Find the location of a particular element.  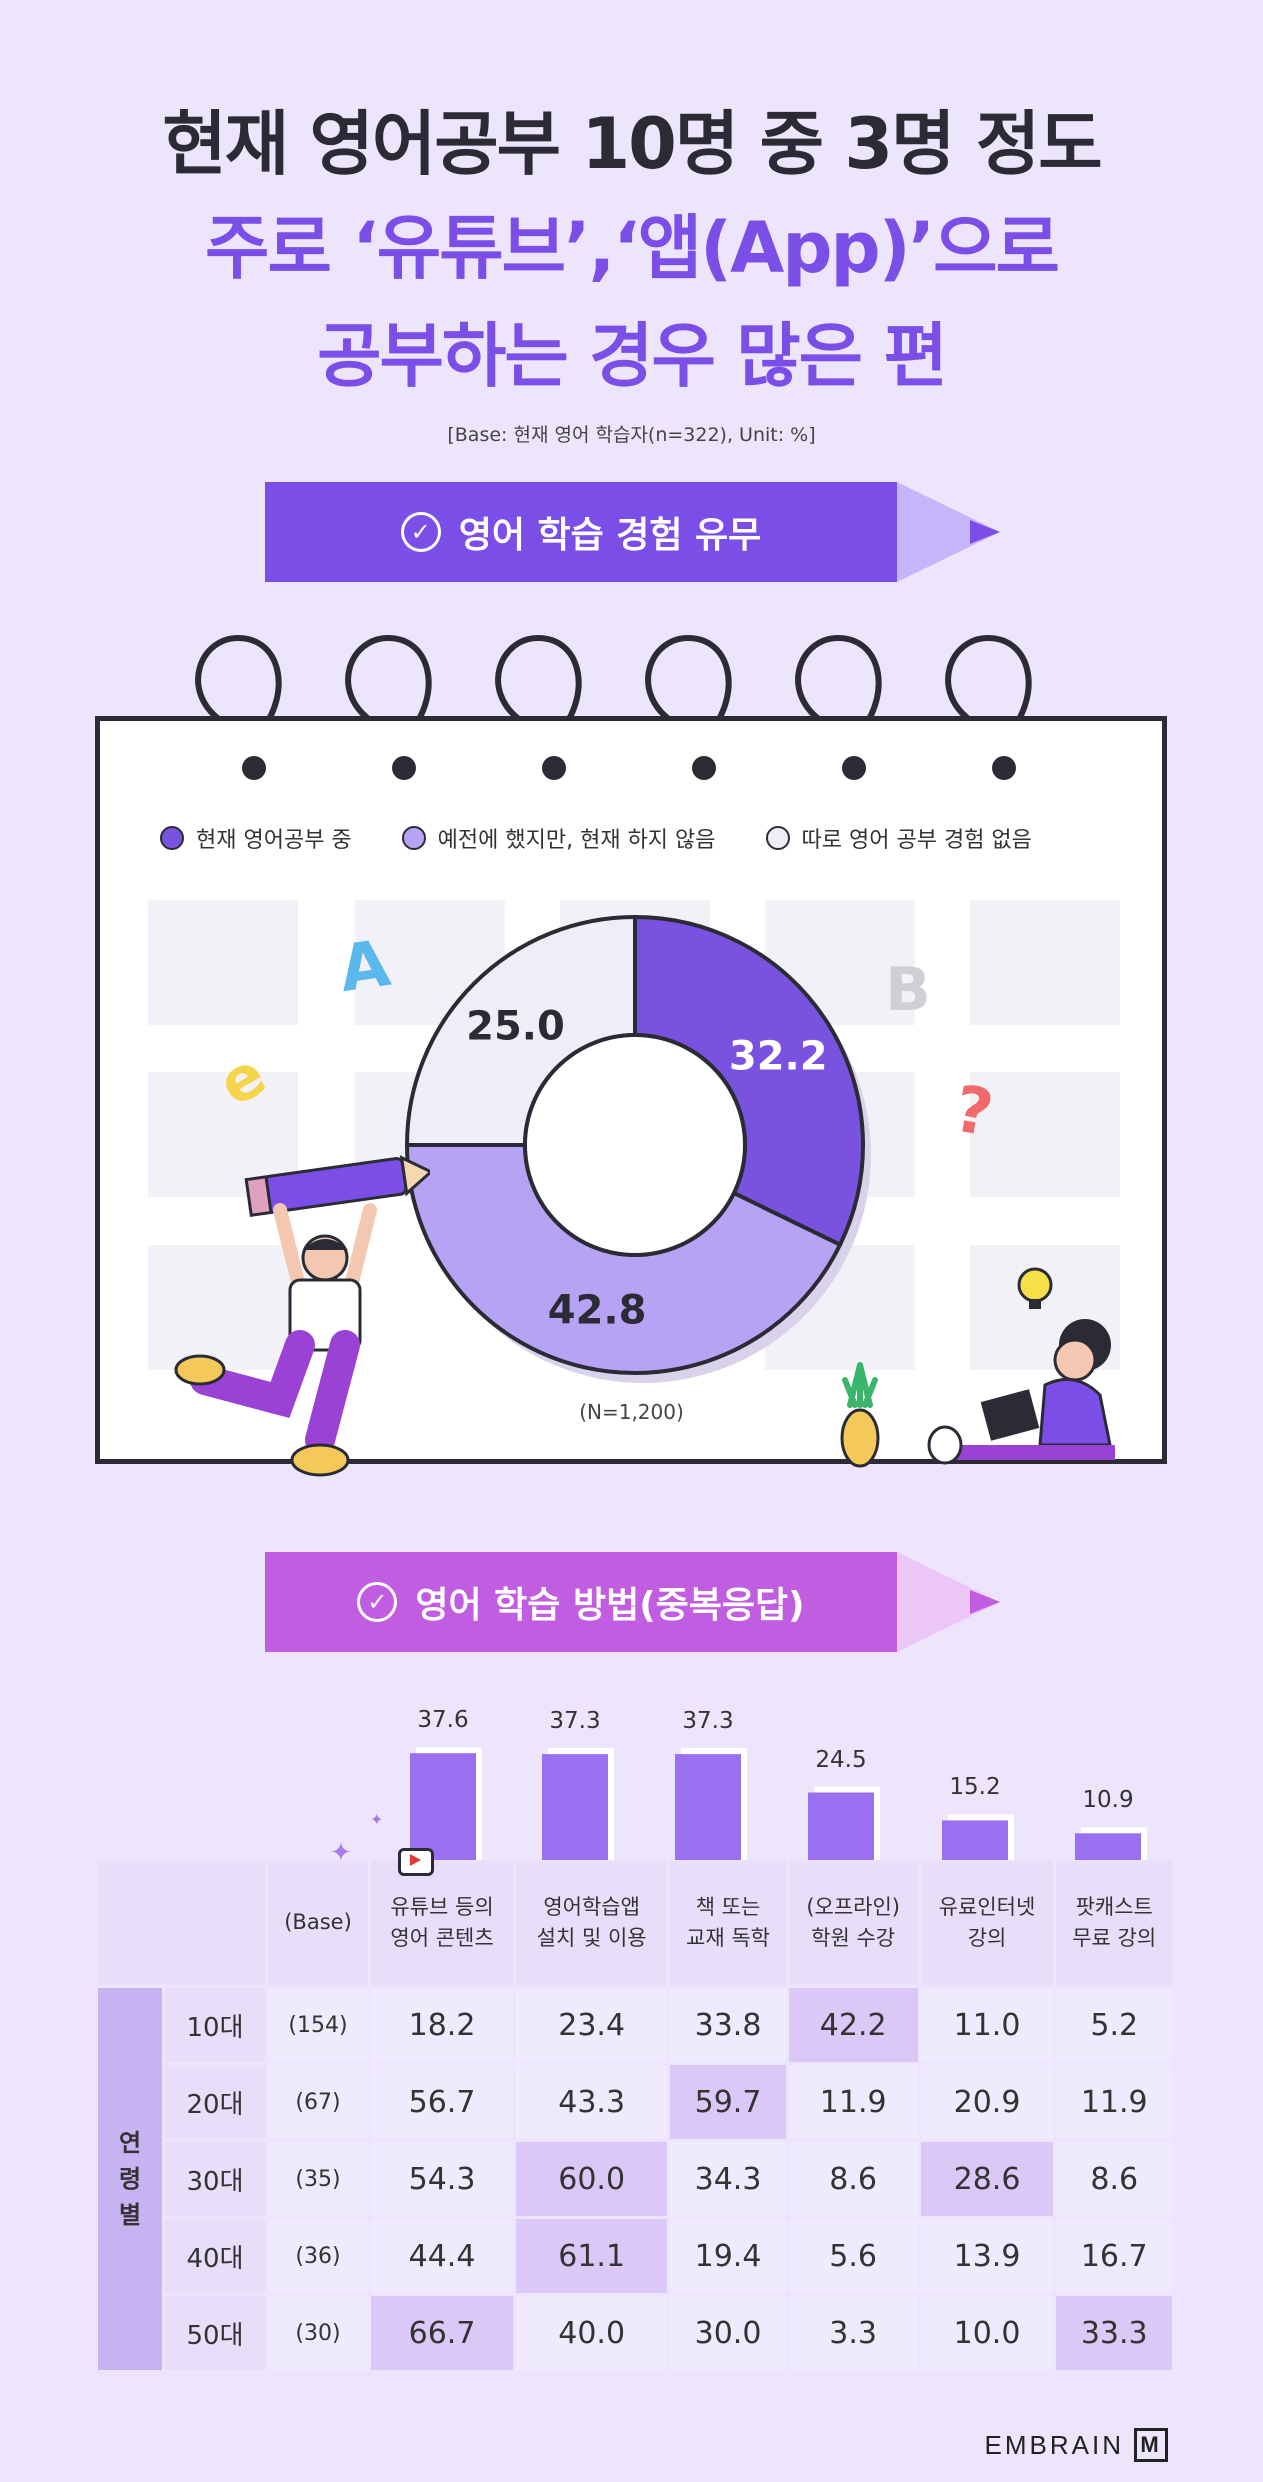

age-label: 40대 is located at coordinates (215, 2256).